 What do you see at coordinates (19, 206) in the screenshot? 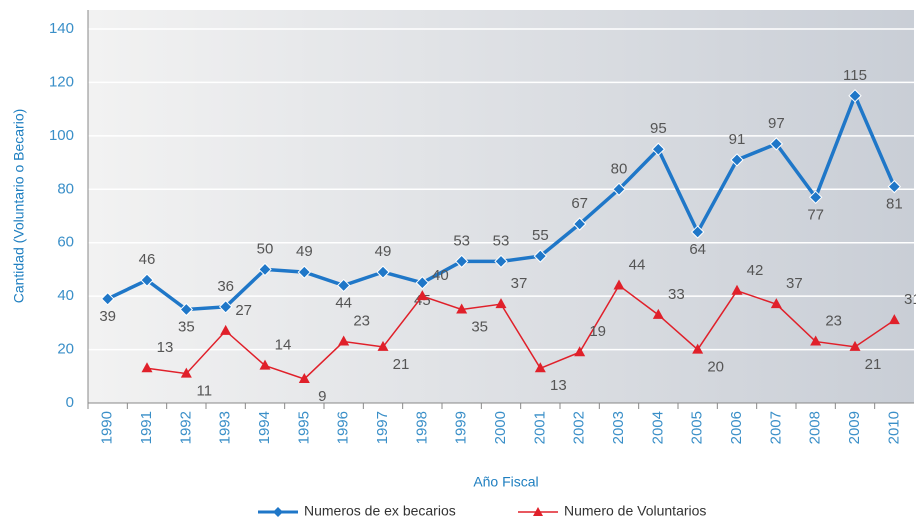
I see `y-axis-label: Cantidad (Voluntario o Becario)` at bounding box center [19, 206].